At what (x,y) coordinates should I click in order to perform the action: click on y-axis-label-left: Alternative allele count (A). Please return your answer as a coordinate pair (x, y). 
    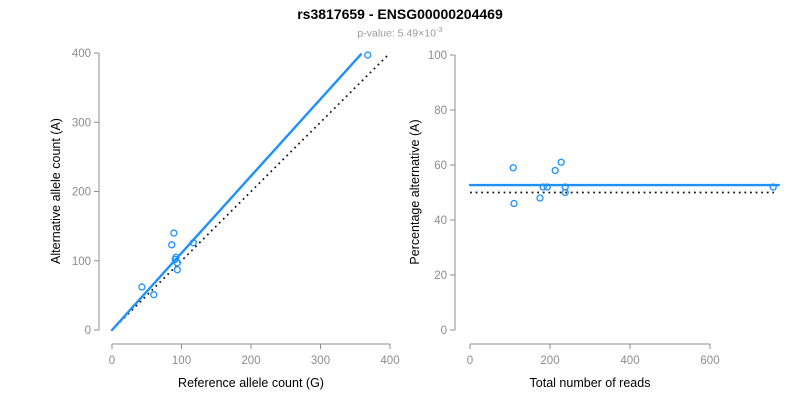
    Looking at the image, I should click on (56, 191).